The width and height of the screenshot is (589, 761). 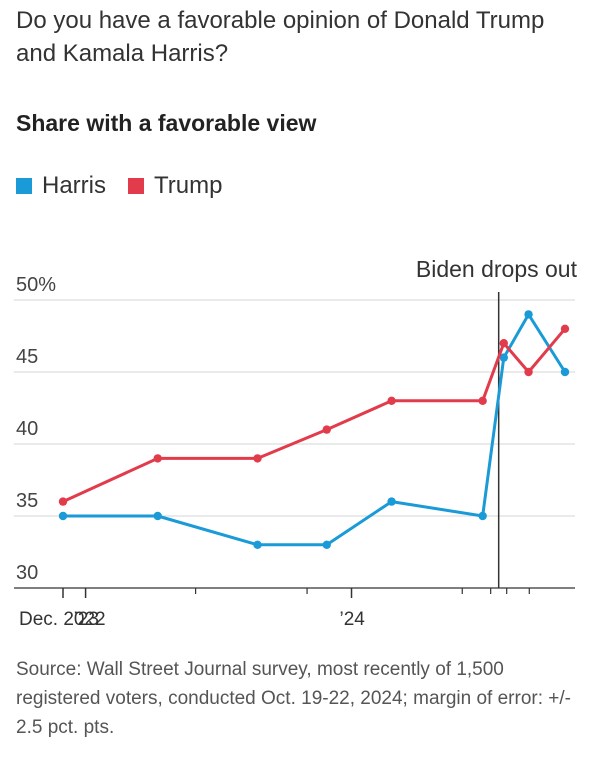 I want to click on x-tick-label-2: ’24, so click(x=353, y=619).